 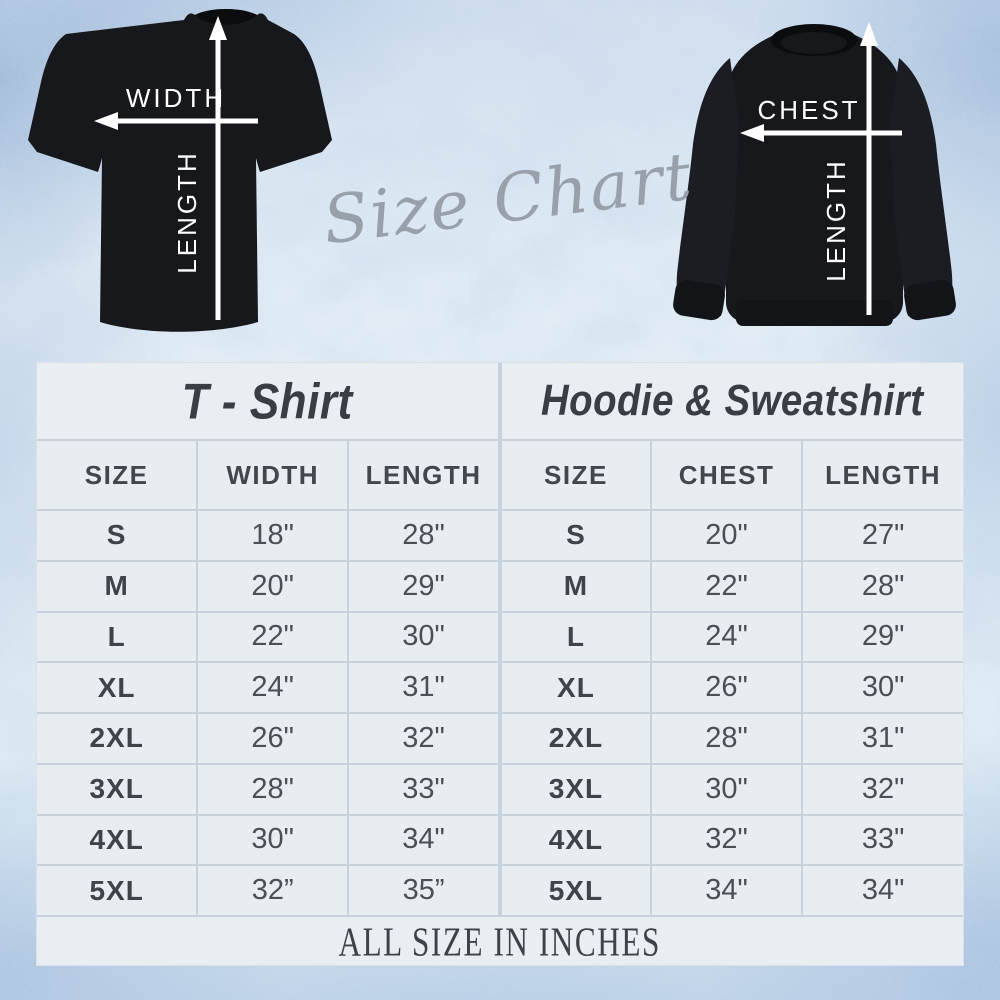 I want to click on sweatshirt-length-label: LENGTH, so click(x=836, y=219).